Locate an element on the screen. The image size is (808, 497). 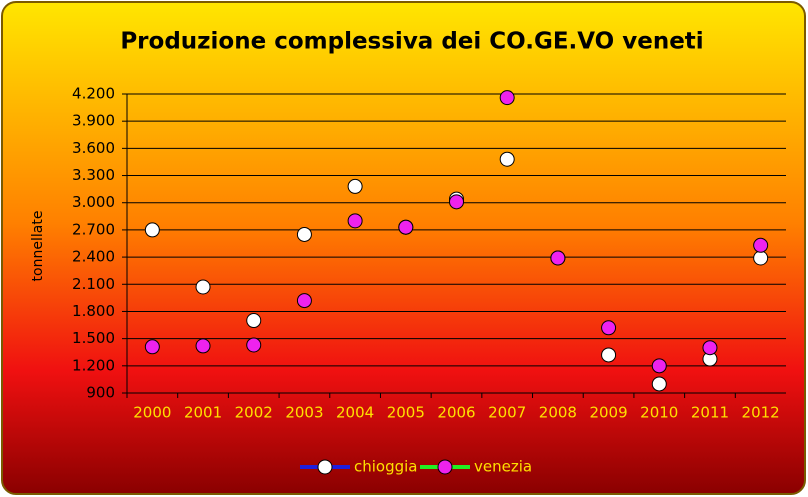
y-tick-label: 3.600 is located at coordinates (93, 148).